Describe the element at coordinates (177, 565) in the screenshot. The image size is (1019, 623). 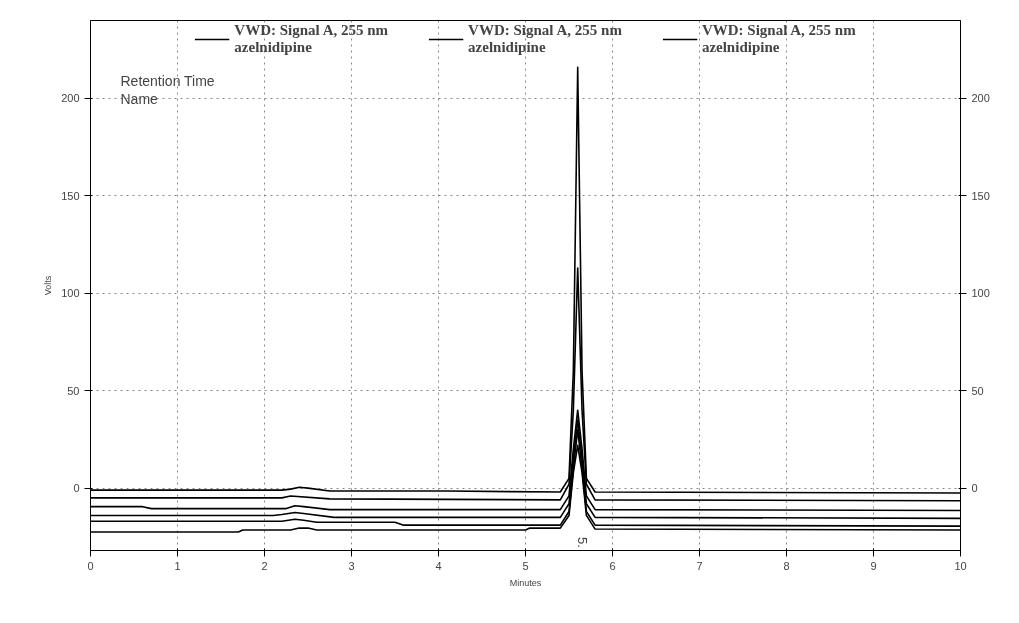
I see `x-tick-label: 1` at that location.